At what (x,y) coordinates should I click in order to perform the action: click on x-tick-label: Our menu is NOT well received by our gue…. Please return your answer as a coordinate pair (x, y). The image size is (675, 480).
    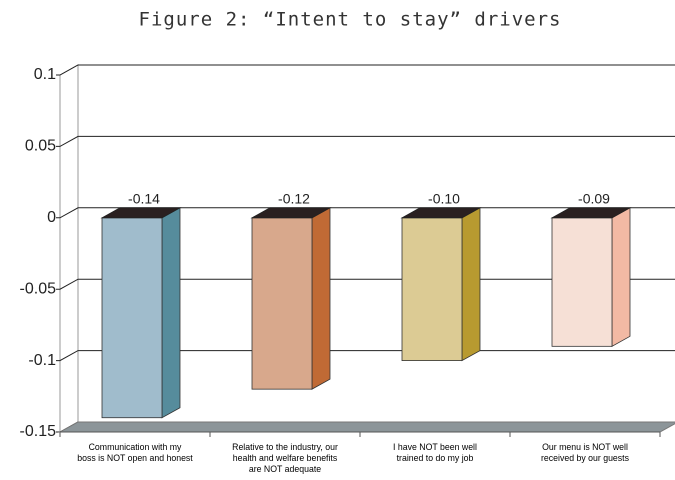
    Looking at the image, I should click on (585, 453).